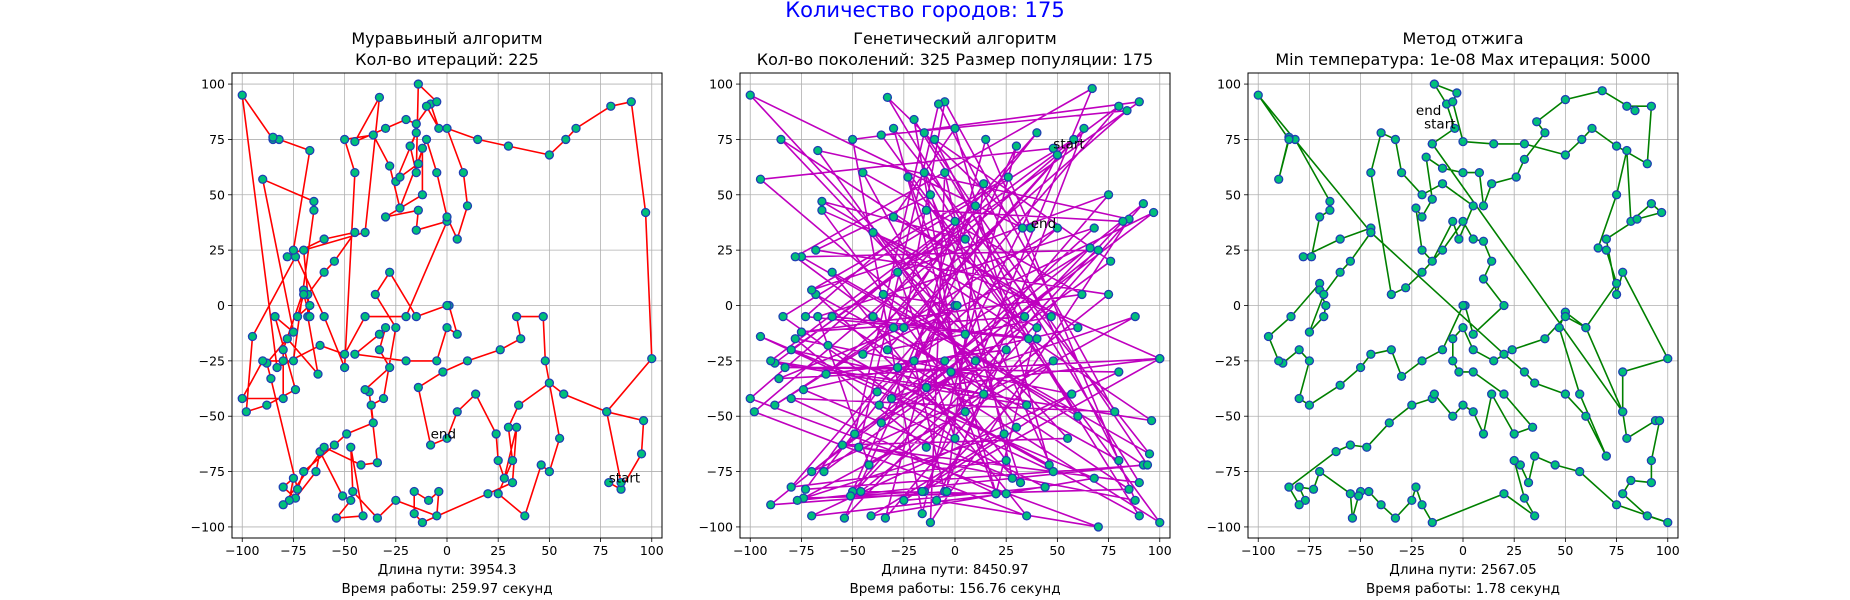 Image resolution: width=1850 pixels, height=600 pixels. What do you see at coordinates (954, 38) in the screenshot?
I see `subplot-title: Генетический алгоритм` at bounding box center [954, 38].